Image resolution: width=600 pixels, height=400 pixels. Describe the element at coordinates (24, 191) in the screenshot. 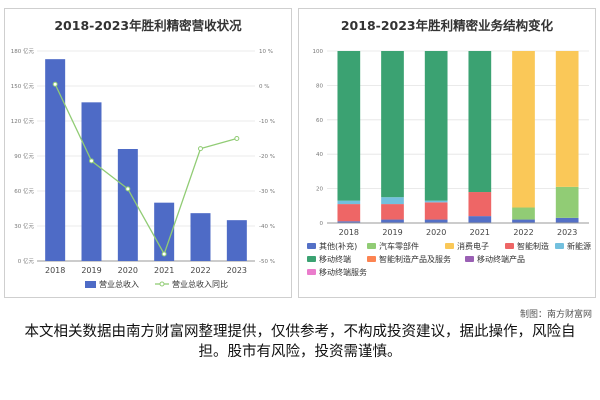

I see `y-left-tick-label: 60 亿元` at that location.